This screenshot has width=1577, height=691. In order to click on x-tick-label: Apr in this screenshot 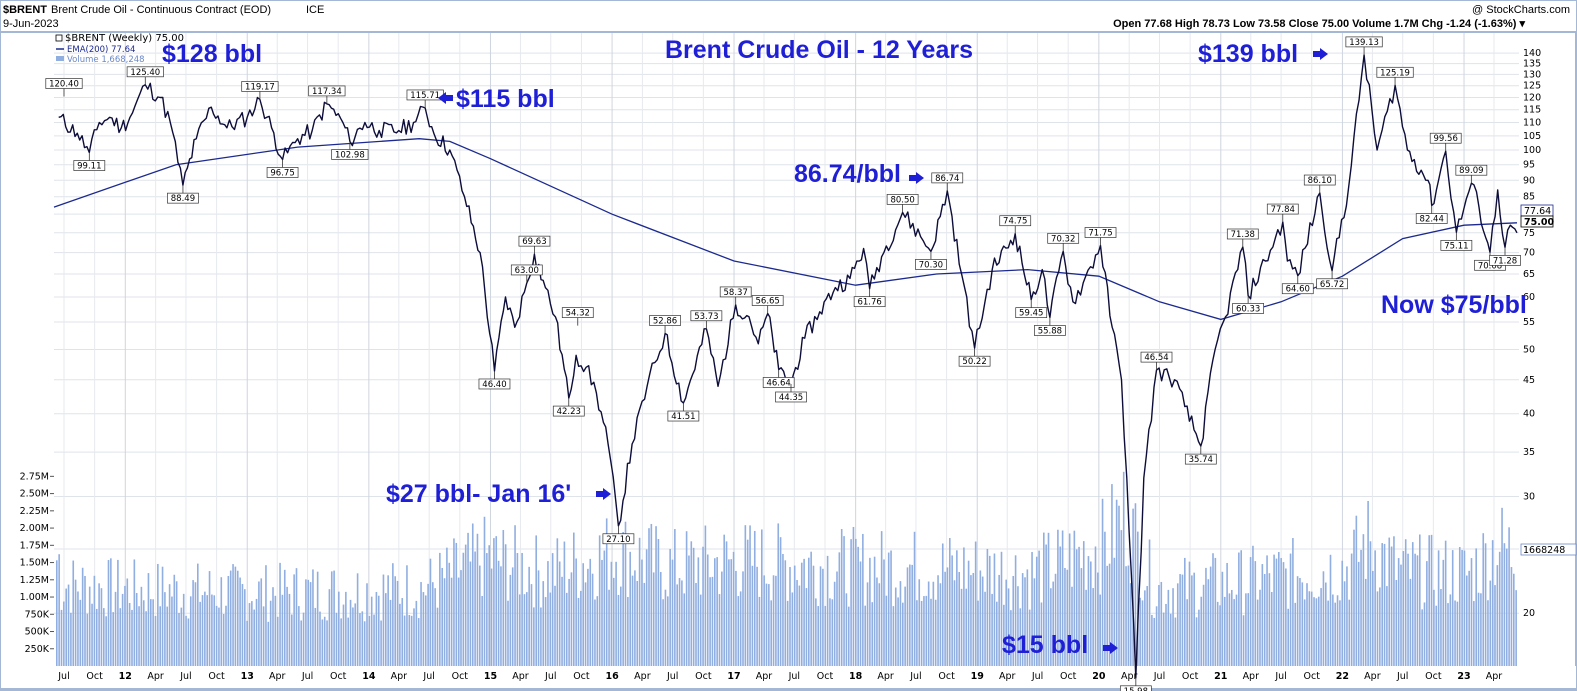, I will do `click(642, 676)`.